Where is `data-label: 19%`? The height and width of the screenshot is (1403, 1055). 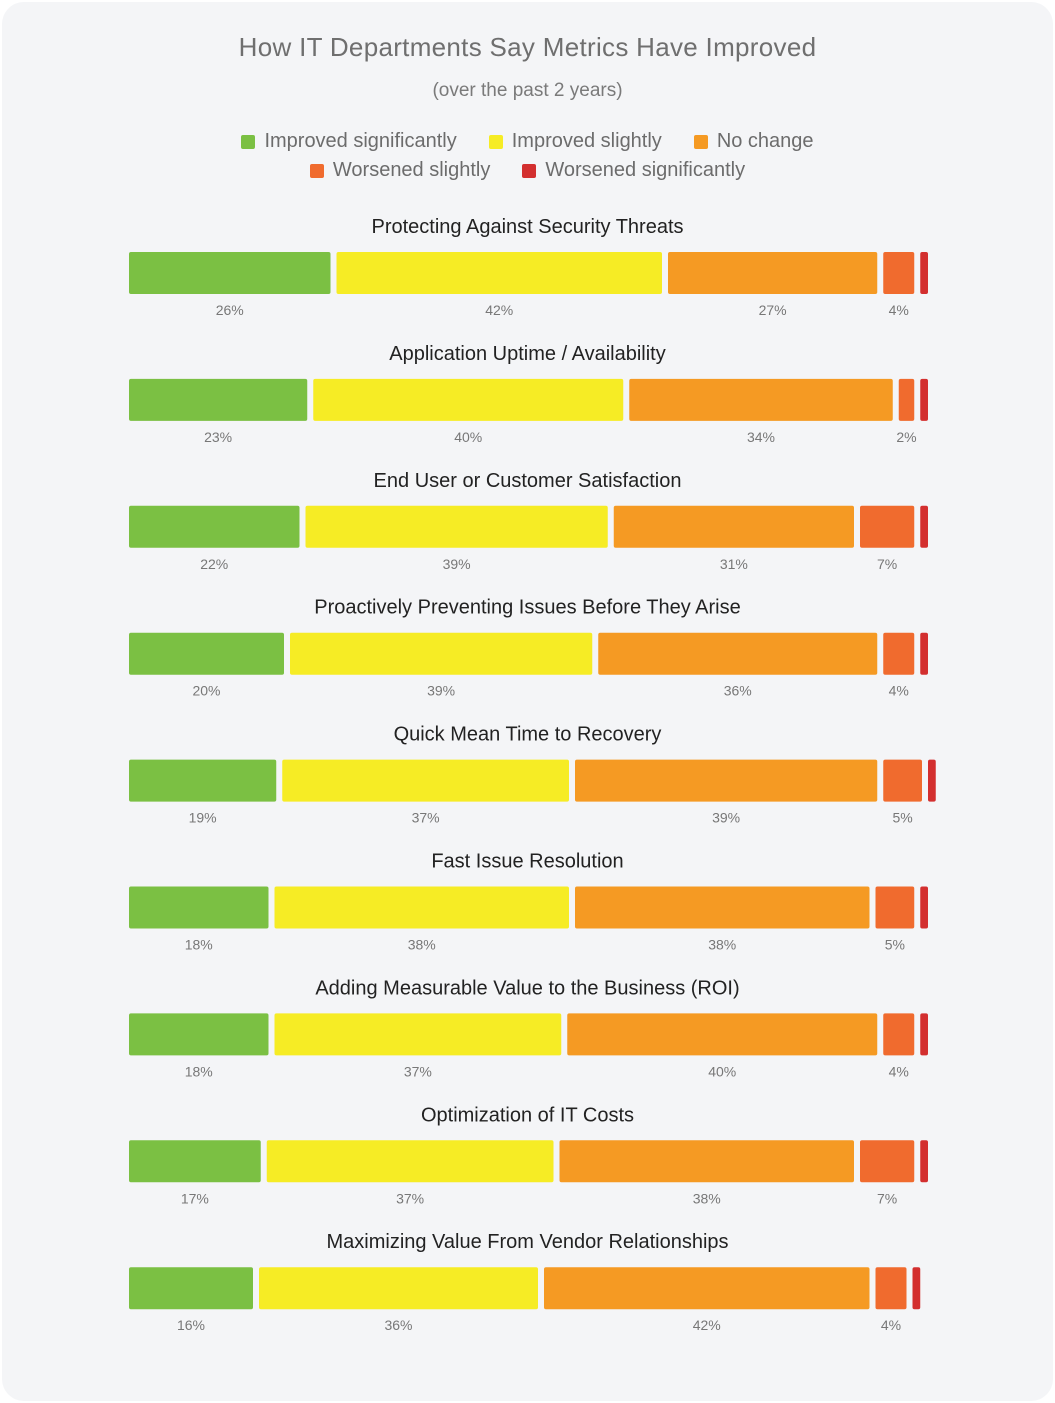
data-label: 19% is located at coordinates (203, 818).